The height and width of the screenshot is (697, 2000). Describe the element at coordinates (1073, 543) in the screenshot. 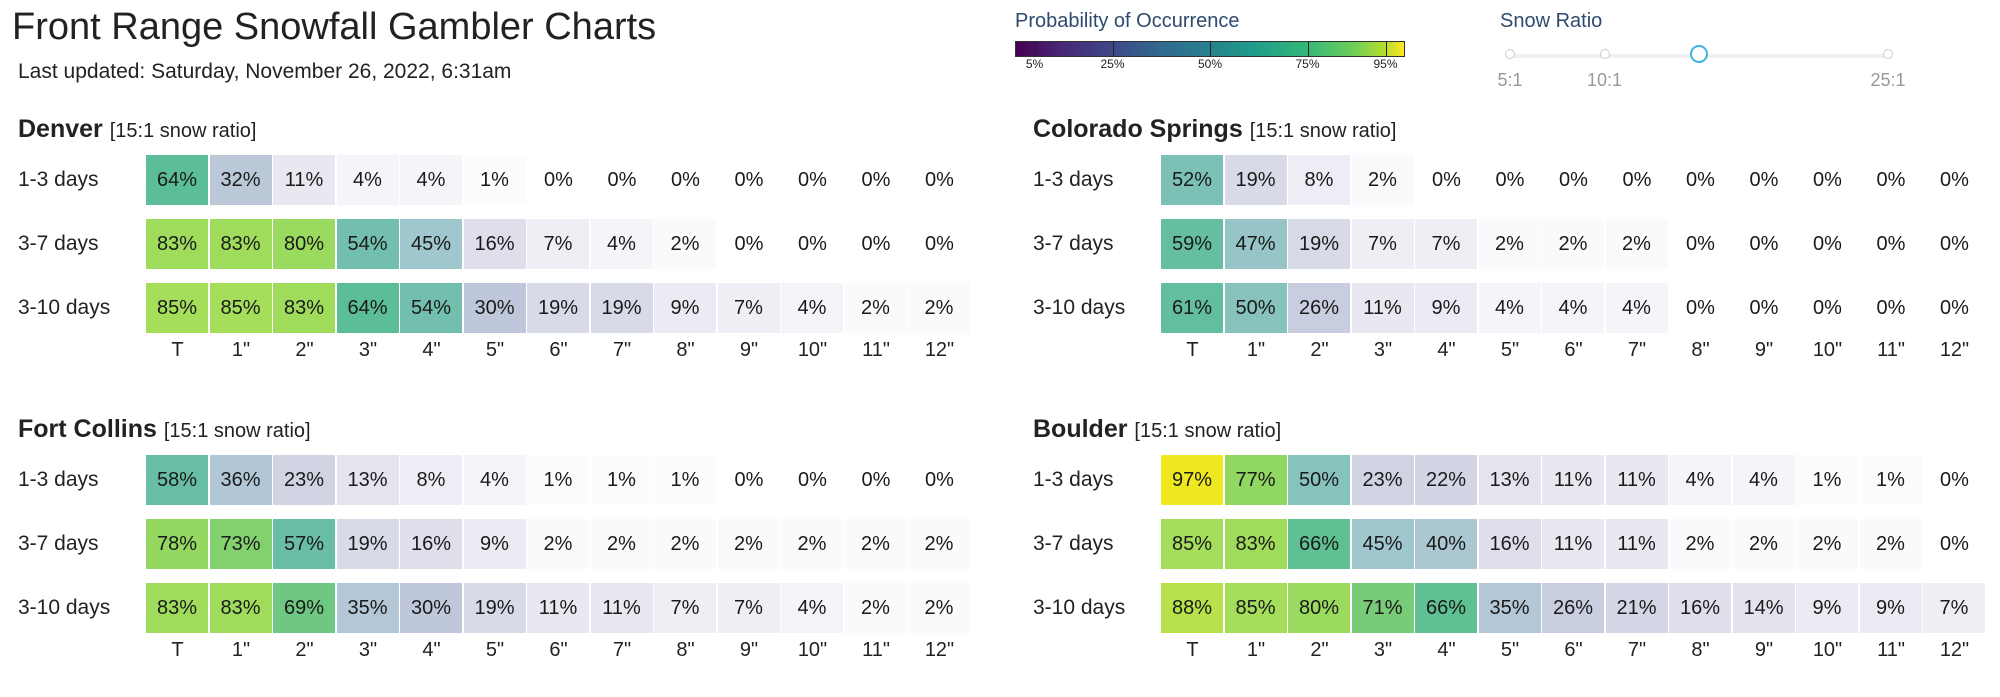

I see `row-label: 3-7 days` at that location.